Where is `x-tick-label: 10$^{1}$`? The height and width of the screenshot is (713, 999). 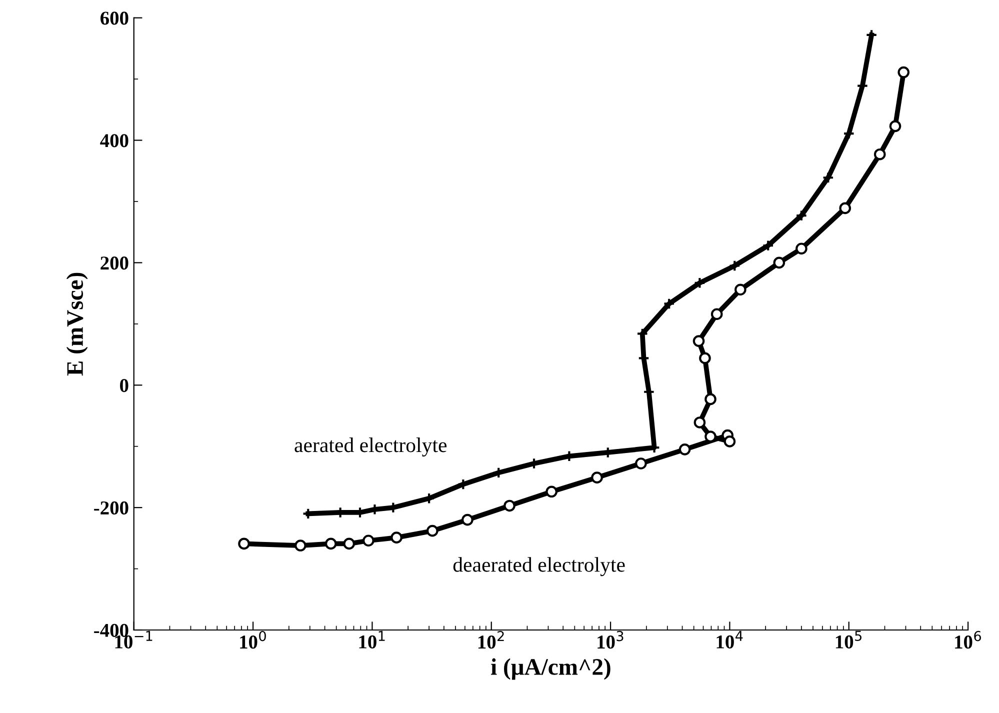 x-tick-label: 10$^{1}$ is located at coordinates (372, 639).